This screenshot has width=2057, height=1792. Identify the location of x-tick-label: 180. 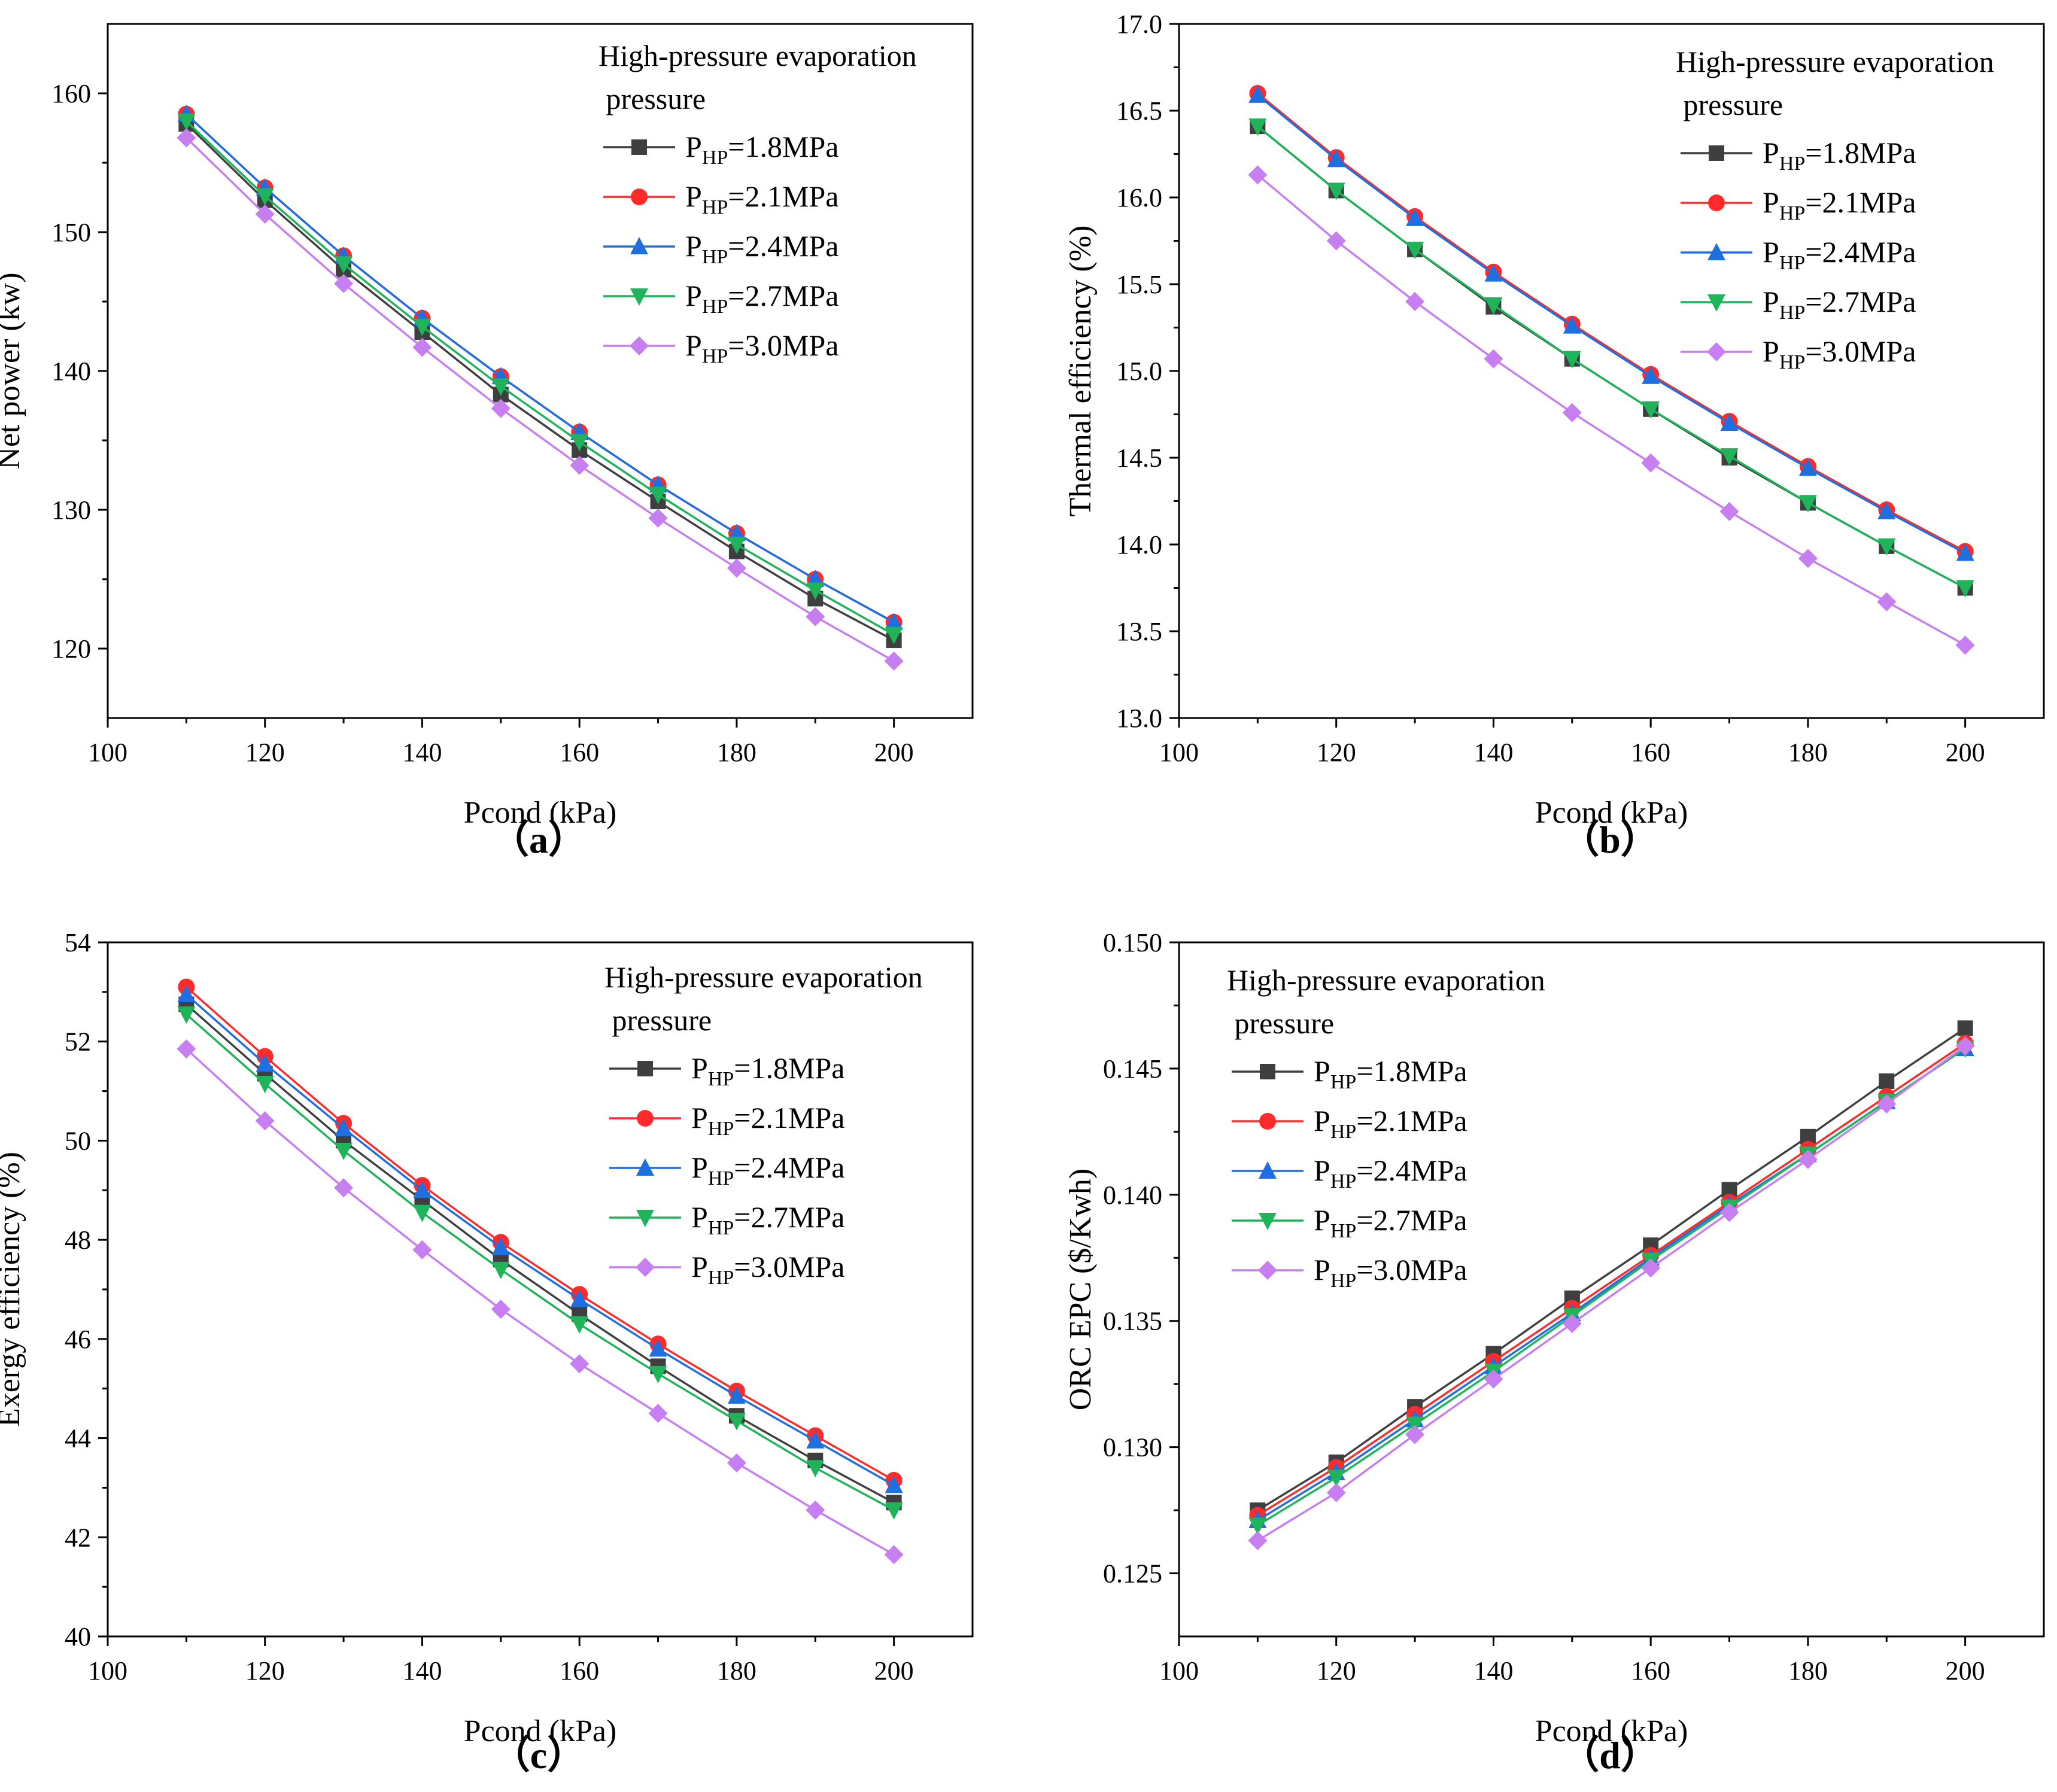
(736, 1670).